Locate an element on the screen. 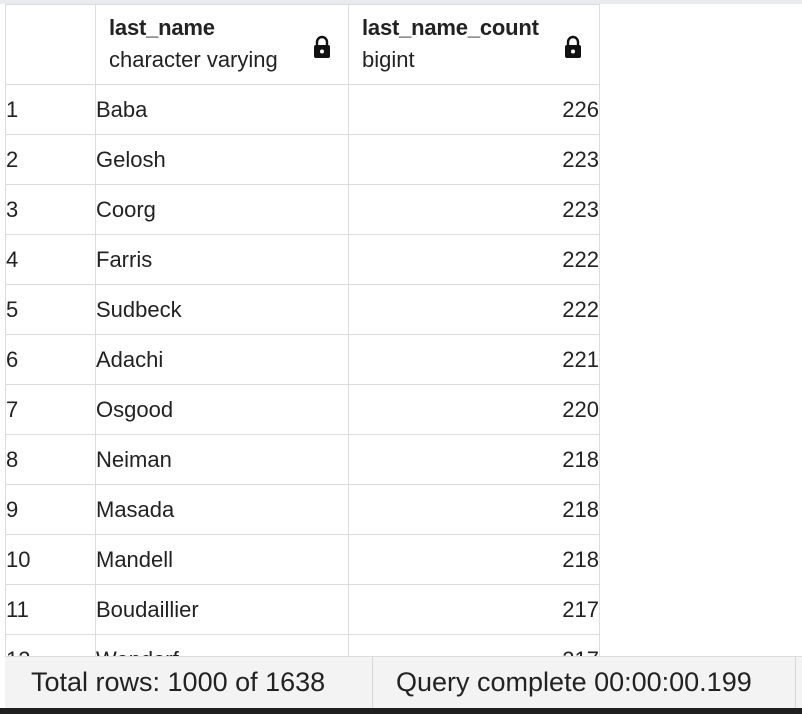 The height and width of the screenshot is (714, 802). row-number: 1 is located at coordinates (50, 109).